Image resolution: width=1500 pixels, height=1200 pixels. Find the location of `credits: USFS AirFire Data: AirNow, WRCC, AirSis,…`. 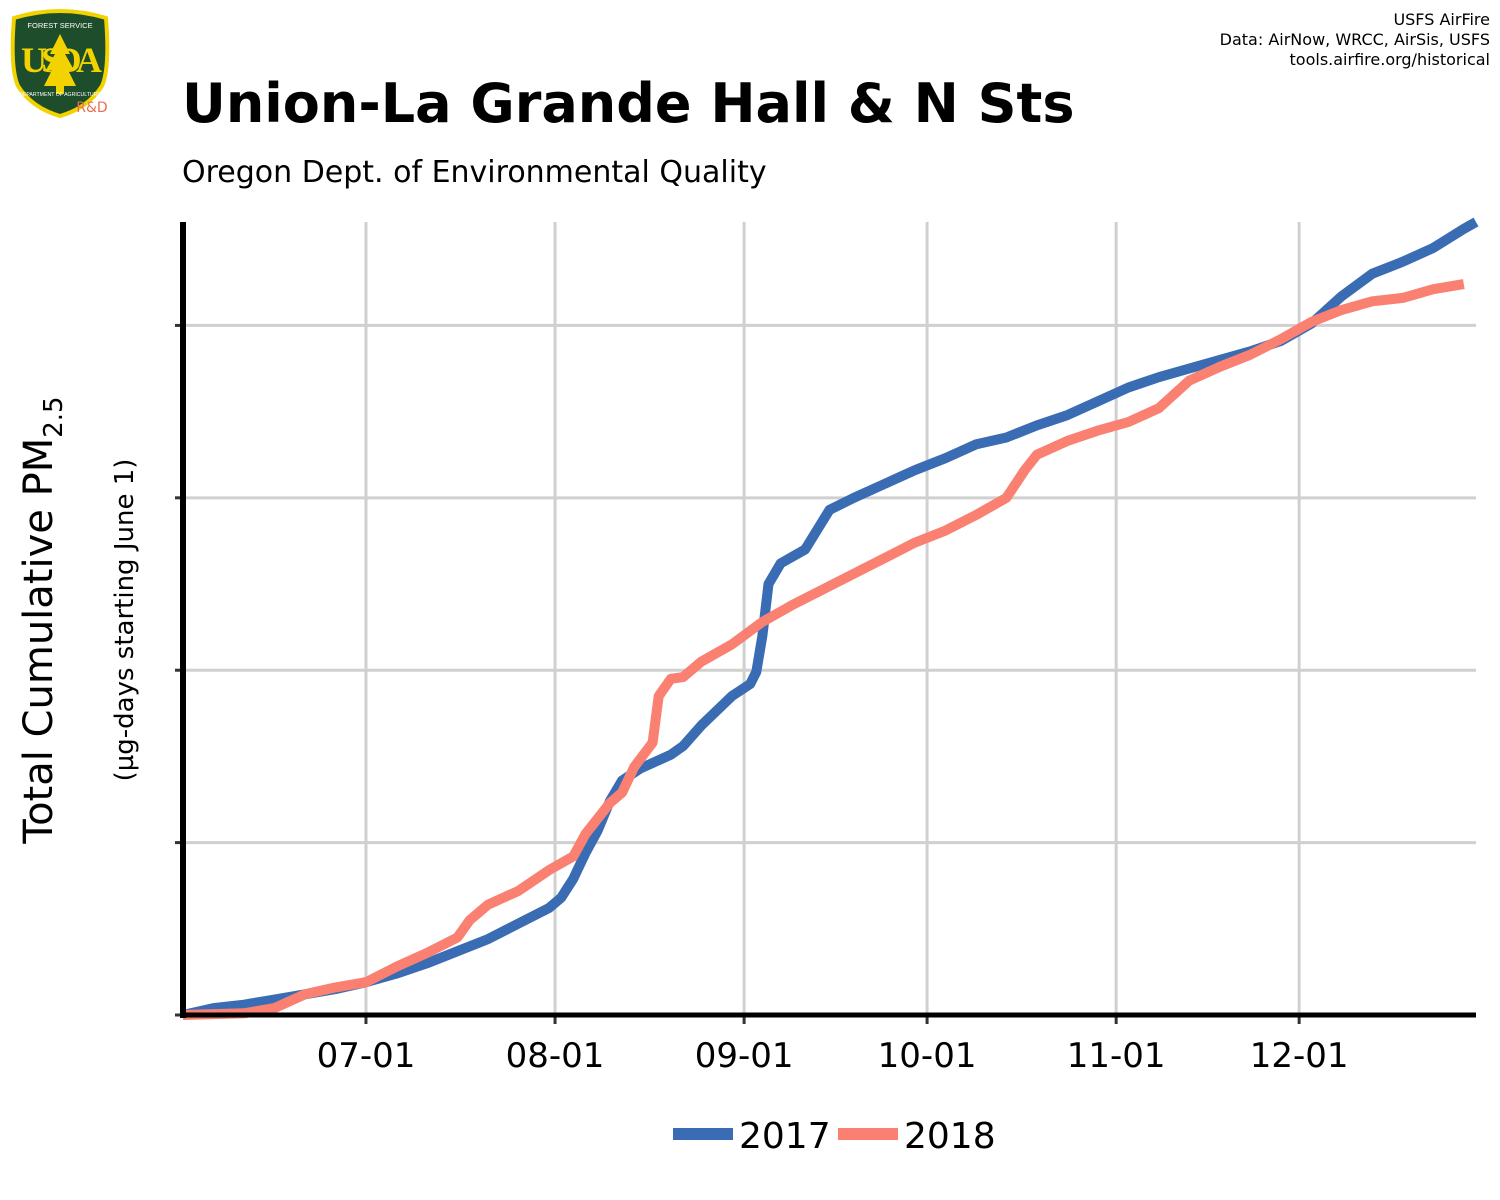

credits: USFS AirFire Data: AirNow, WRCC, AirSis,… is located at coordinates (1355, 40).